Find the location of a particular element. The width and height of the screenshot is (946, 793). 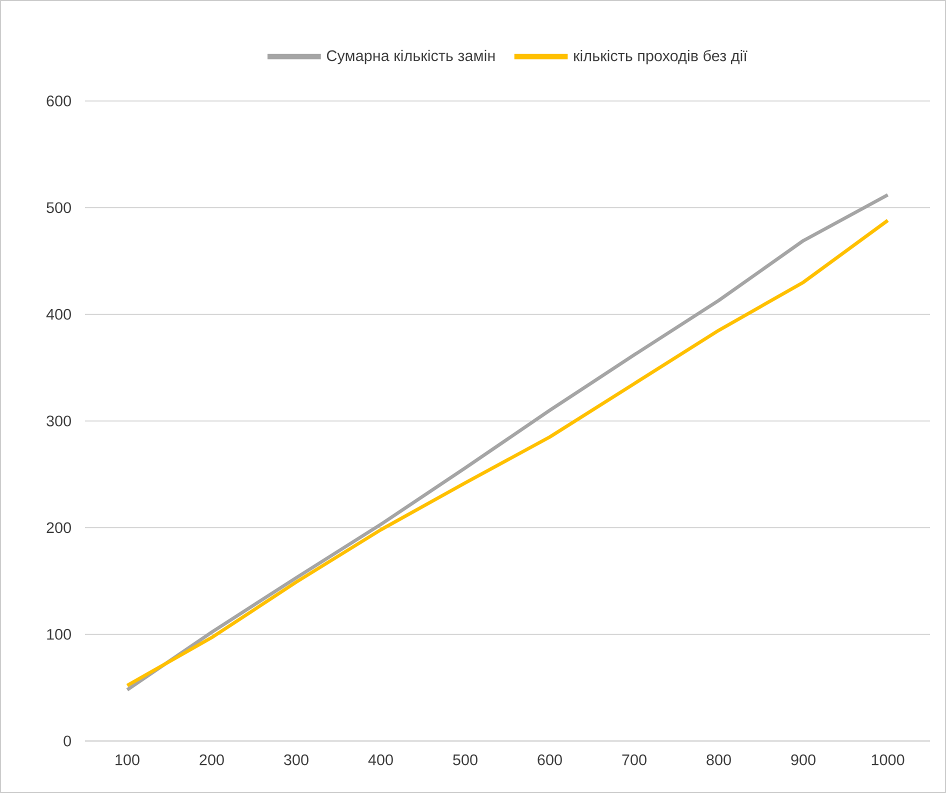

legend-label: кількість проходів без дії is located at coordinates (661, 57).